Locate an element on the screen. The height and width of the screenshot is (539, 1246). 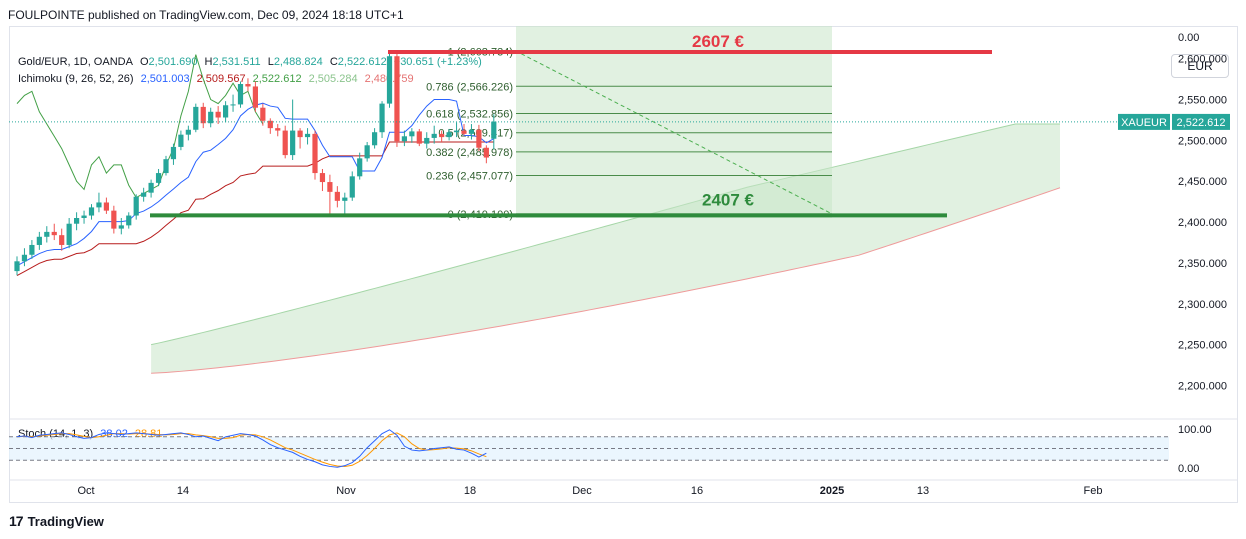
stoch-tick-label: 100.00 is located at coordinates (1195, 430).